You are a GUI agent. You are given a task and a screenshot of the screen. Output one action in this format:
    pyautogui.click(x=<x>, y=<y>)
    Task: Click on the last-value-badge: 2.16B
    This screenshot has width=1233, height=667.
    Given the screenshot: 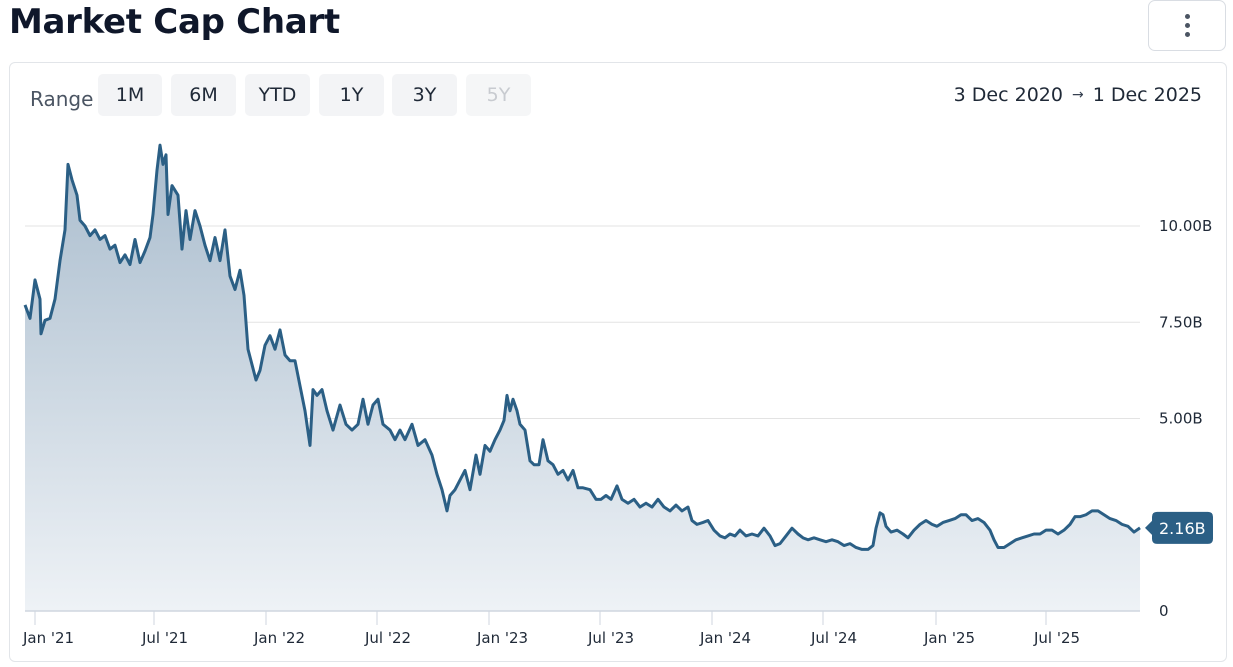 What is the action you would take?
    pyautogui.click(x=1179, y=527)
    